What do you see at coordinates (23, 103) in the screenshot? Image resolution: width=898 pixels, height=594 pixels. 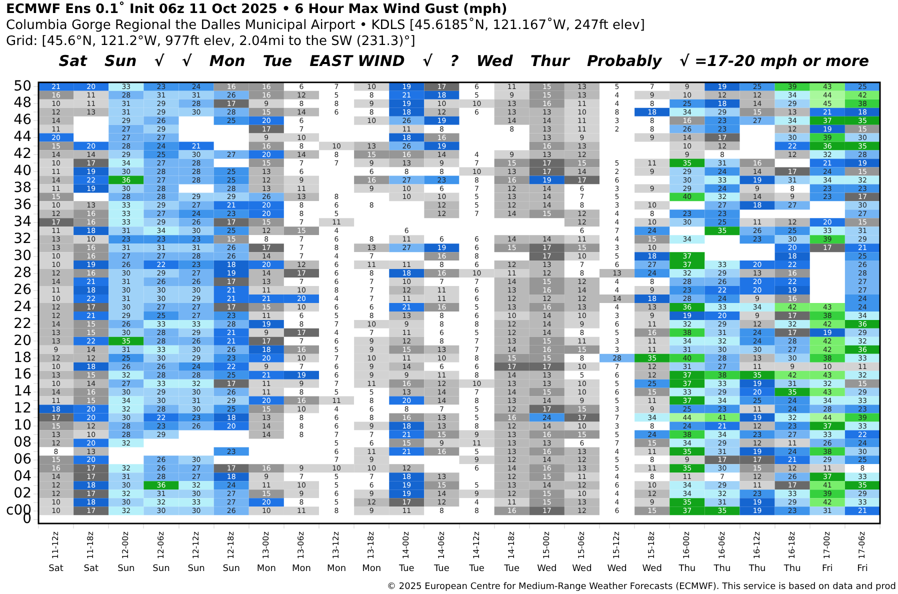 I see `y-tick-label: 48` at bounding box center [23, 103].